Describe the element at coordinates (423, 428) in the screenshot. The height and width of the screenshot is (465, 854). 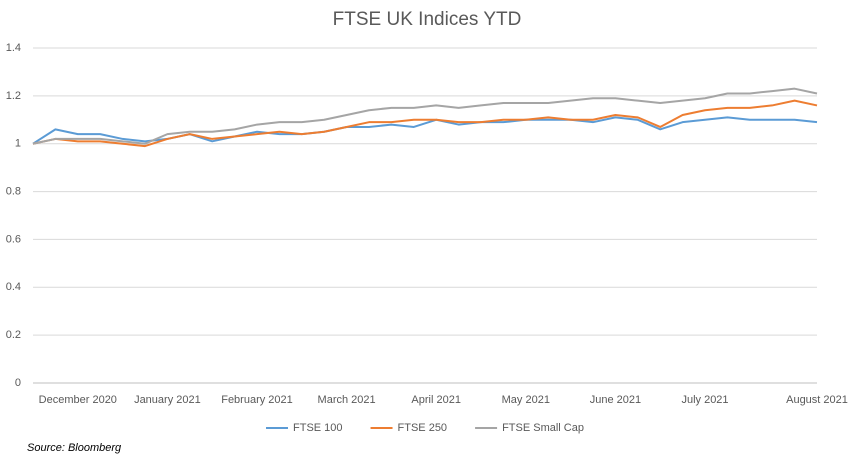
I see `legend-label: FTSE 250` at that location.